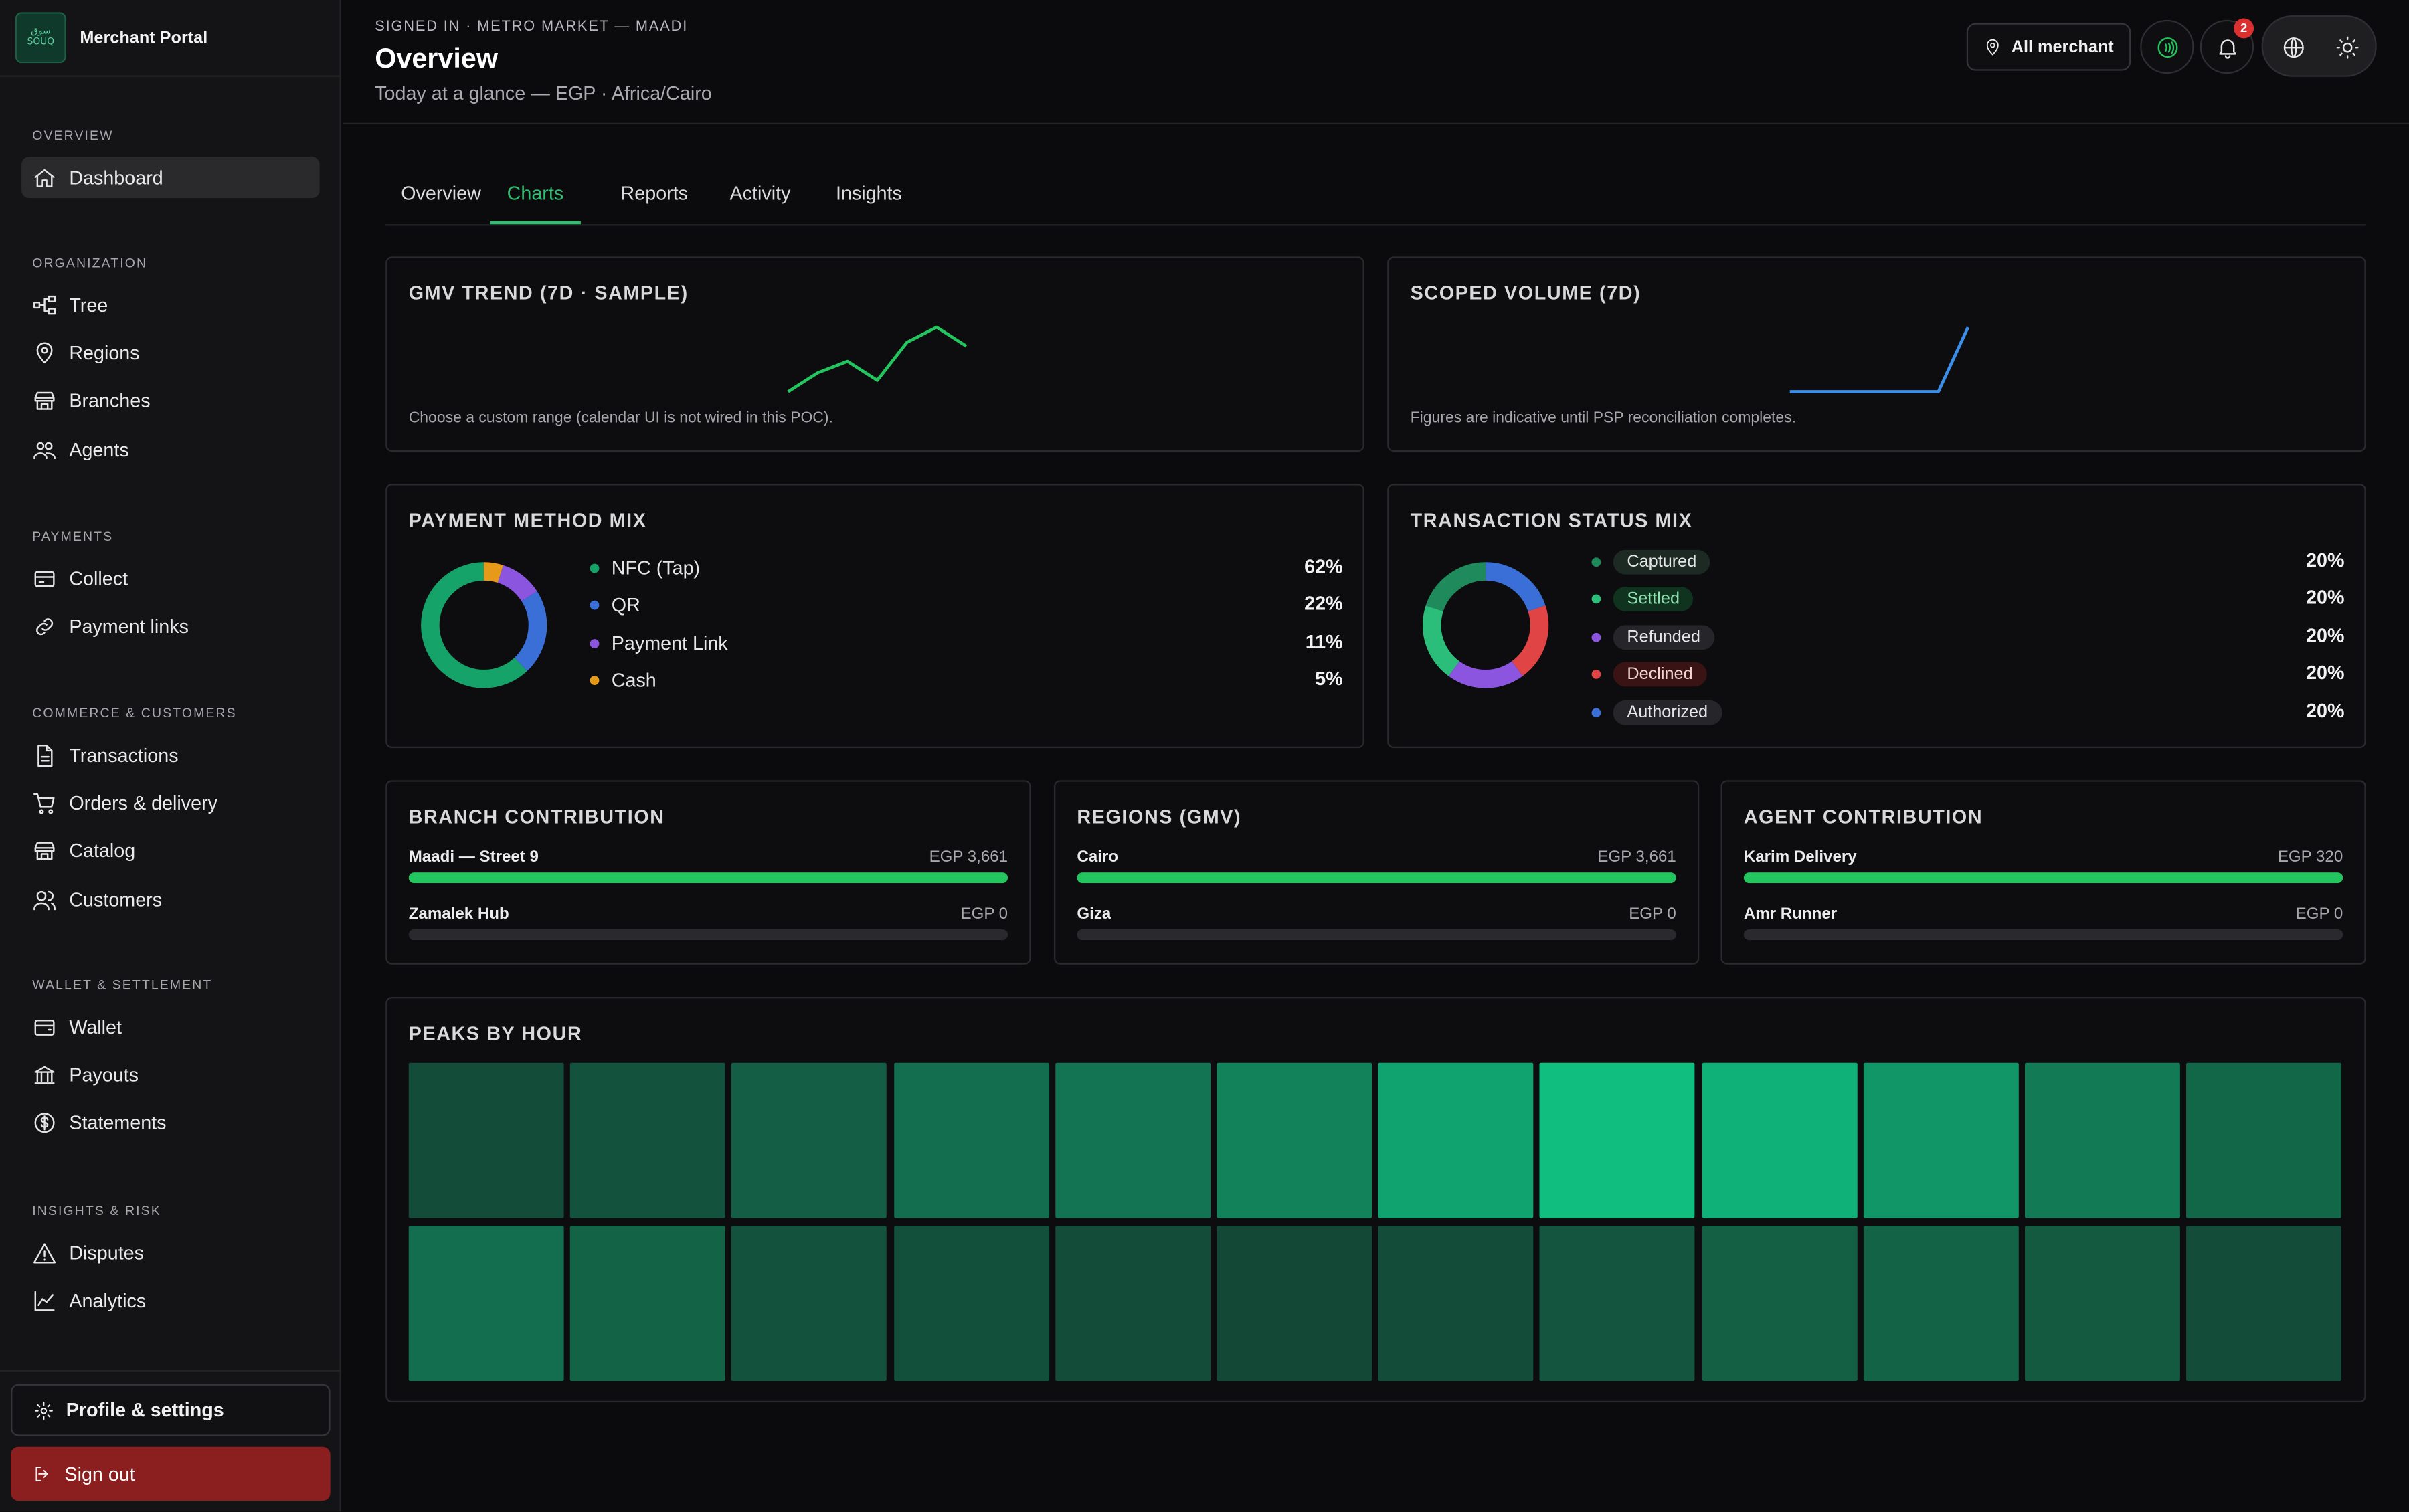 The height and width of the screenshot is (1512, 2409). What do you see at coordinates (656, 568) in the screenshot?
I see `legend-label: NFC (Tap)` at bounding box center [656, 568].